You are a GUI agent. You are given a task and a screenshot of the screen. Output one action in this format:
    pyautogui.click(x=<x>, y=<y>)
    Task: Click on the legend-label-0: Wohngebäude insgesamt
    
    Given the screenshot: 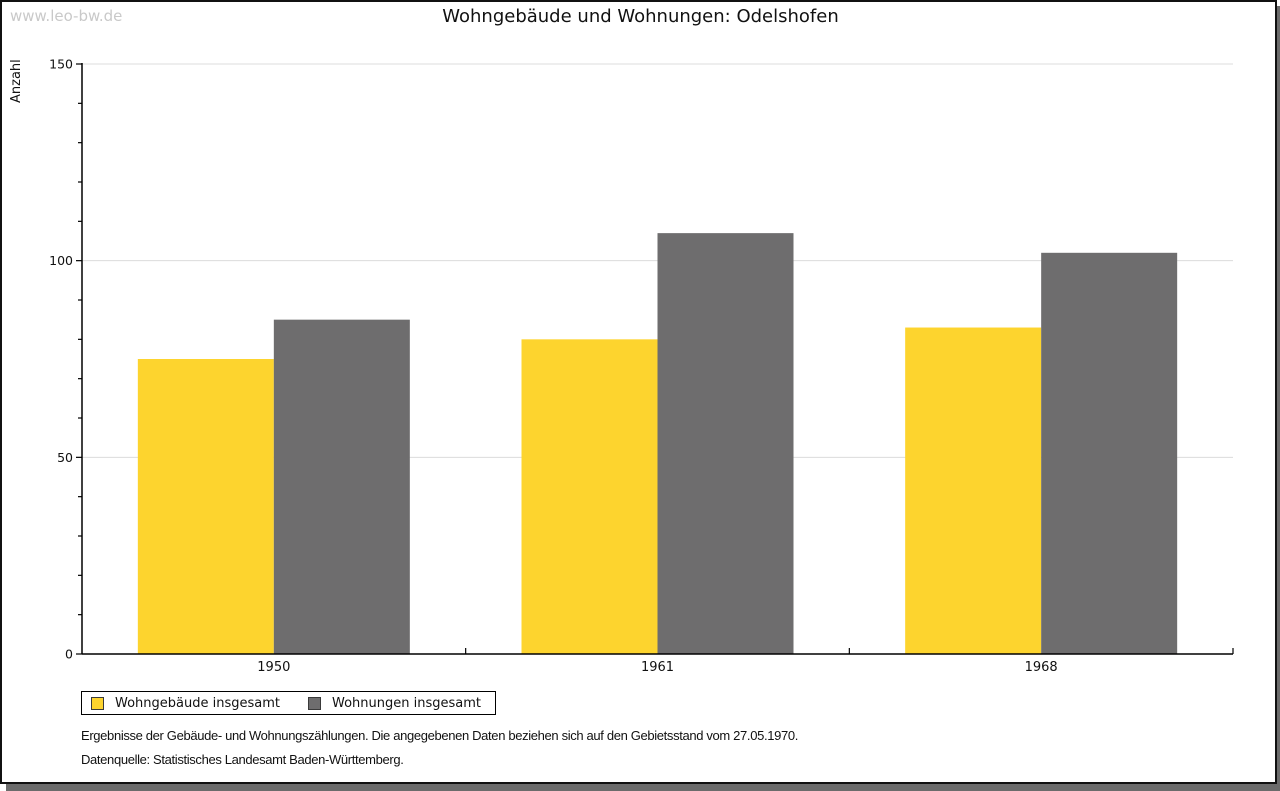 What is the action you would take?
    pyautogui.click(x=197, y=703)
    